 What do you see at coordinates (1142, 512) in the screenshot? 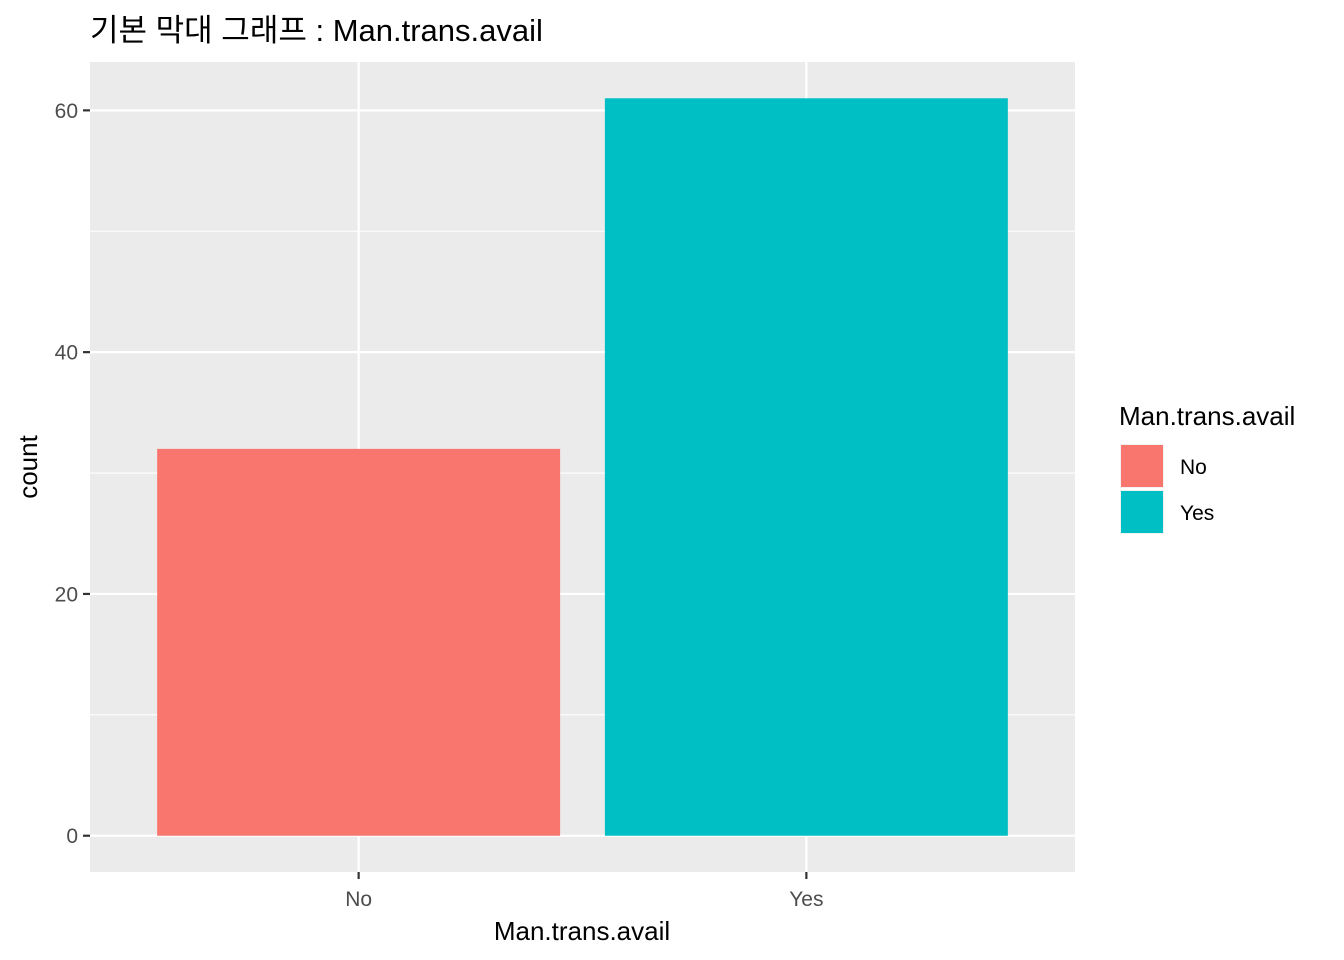
I see `legend-swatch-yes` at bounding box center [1142, 512].